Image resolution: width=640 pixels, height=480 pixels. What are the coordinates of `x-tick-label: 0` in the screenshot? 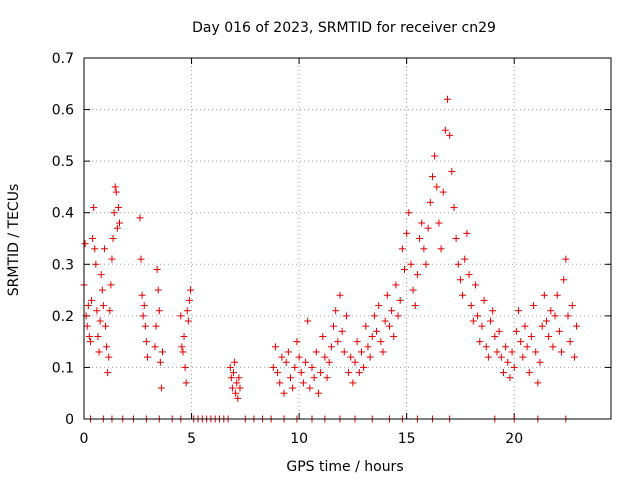 It's located at (84, 439).